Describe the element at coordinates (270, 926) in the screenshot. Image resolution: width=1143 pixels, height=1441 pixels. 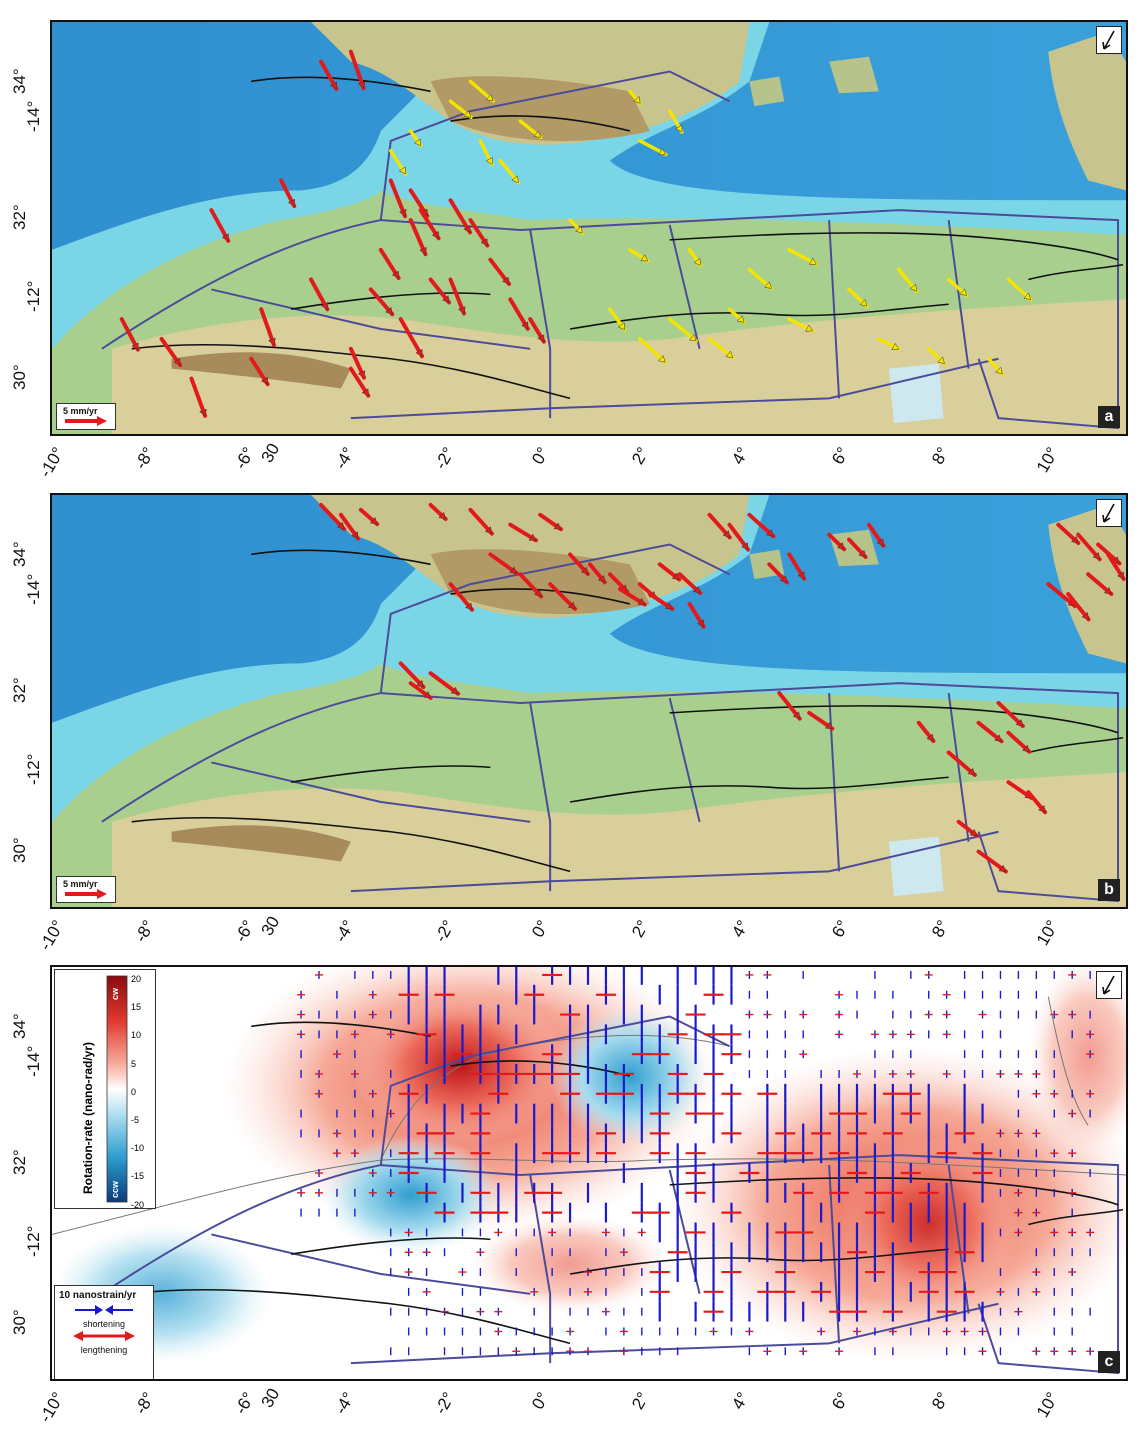
I see `x-axis-extra-label: 30` at that location.